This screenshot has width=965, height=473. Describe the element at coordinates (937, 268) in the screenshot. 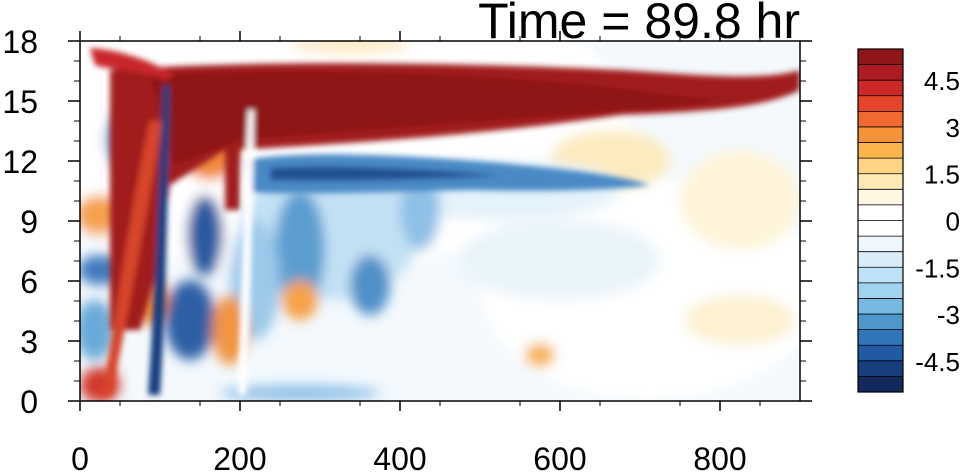

I see `colorbar-label: -1.5` at that location.